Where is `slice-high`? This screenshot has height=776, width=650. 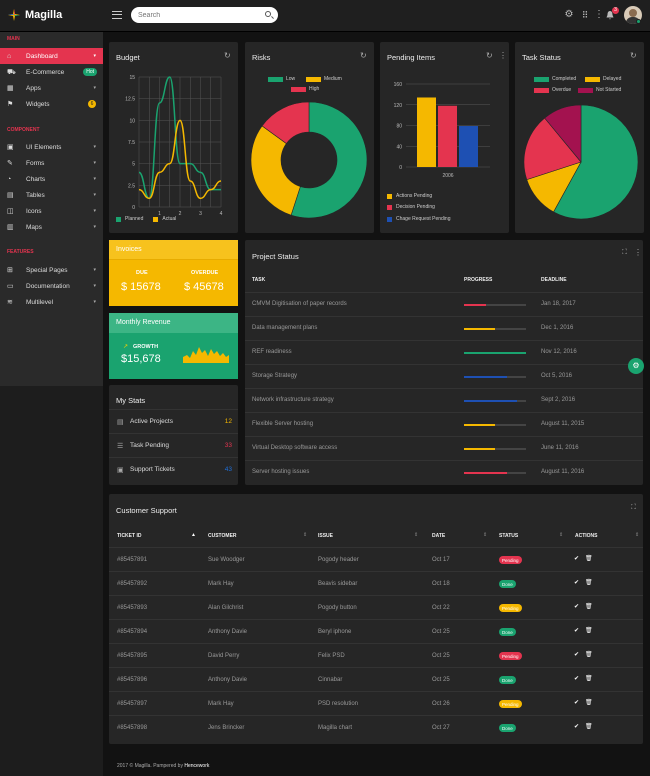
slice-high is located at coordinates (285, 122).